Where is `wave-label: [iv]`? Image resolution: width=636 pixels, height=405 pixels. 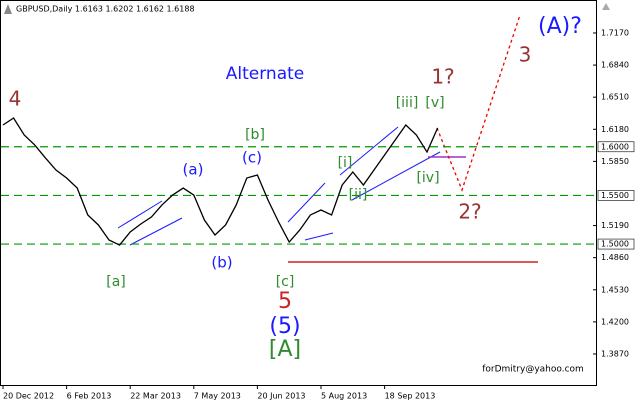 wave-label: [iv] is located at coordinates (427, 178).